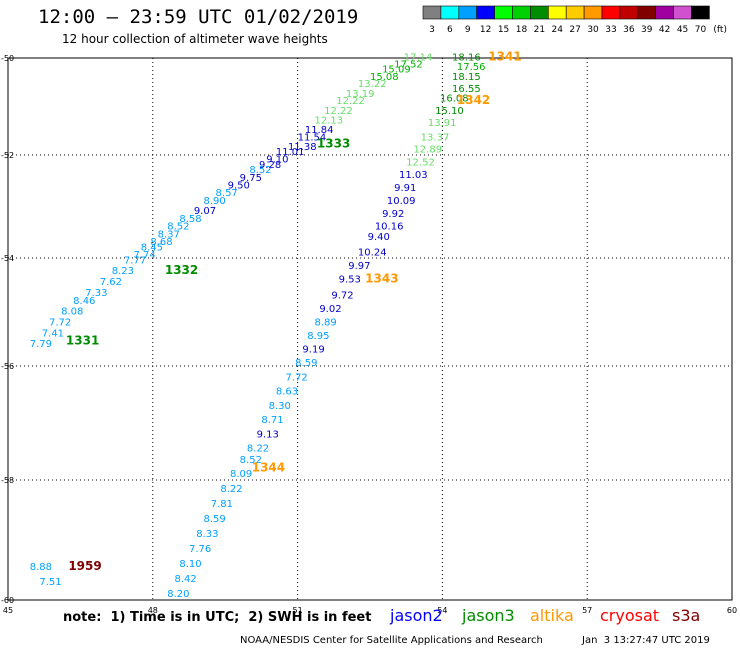 The width and height of the screenshot is (740, 650). Describe the element at coordinates (435, 137) in the screenshot. I see `wave-height-value: 13.37` at that location.